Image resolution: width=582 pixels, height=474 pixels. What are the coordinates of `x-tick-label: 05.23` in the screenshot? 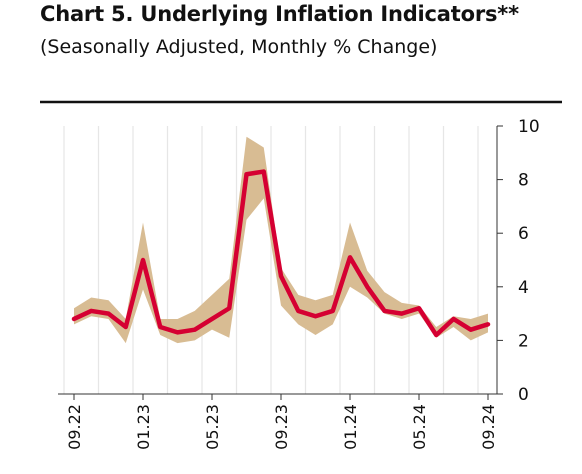 It's located at (212, 427).